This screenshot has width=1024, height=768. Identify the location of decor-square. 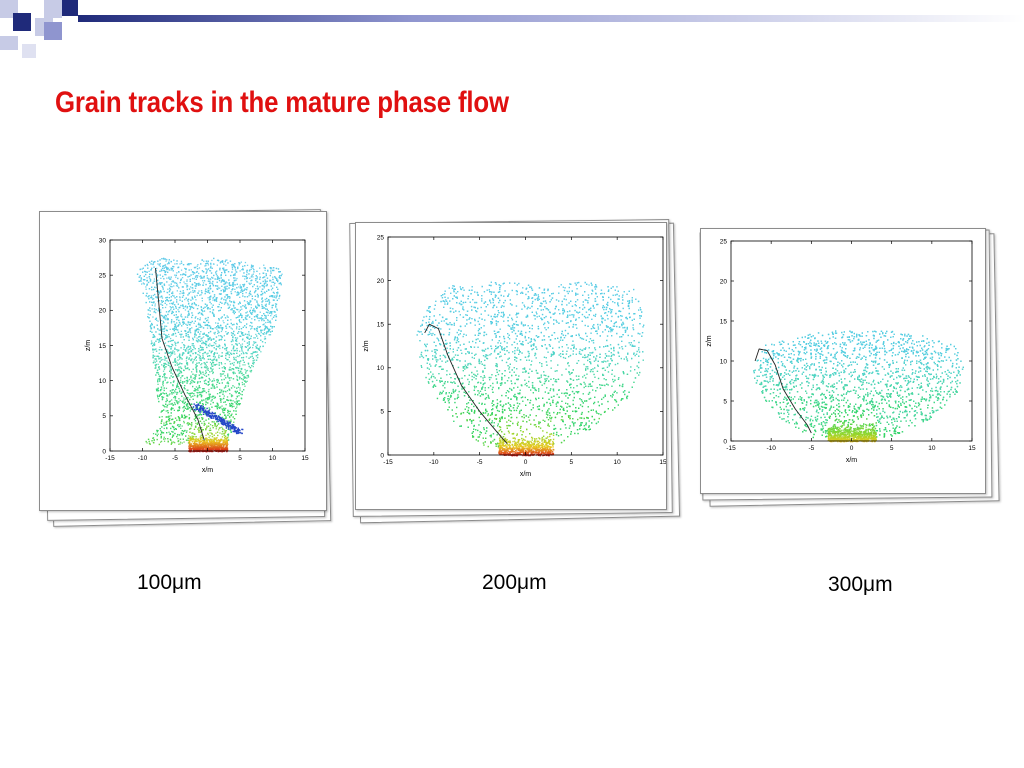
(70, 8).